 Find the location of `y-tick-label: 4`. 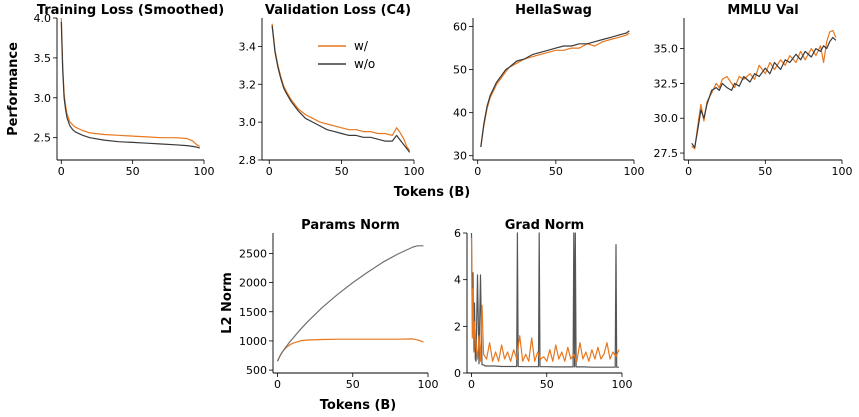

y-tick-label: 4 is located at coordinates (457, 280).